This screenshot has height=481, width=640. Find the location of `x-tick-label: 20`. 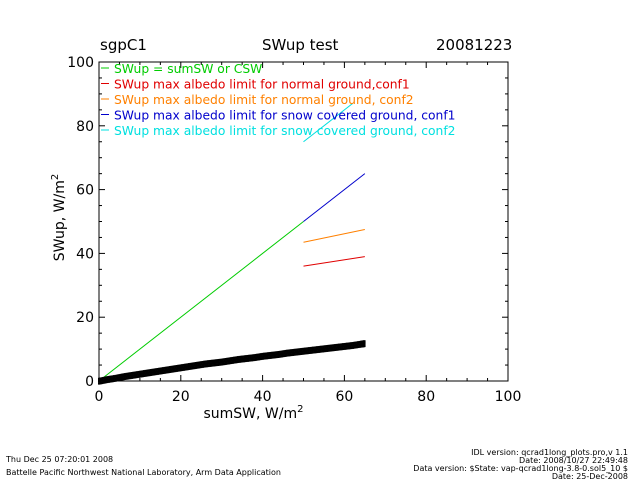

x-tick-label: 20 is located at coordinates (181, 397).